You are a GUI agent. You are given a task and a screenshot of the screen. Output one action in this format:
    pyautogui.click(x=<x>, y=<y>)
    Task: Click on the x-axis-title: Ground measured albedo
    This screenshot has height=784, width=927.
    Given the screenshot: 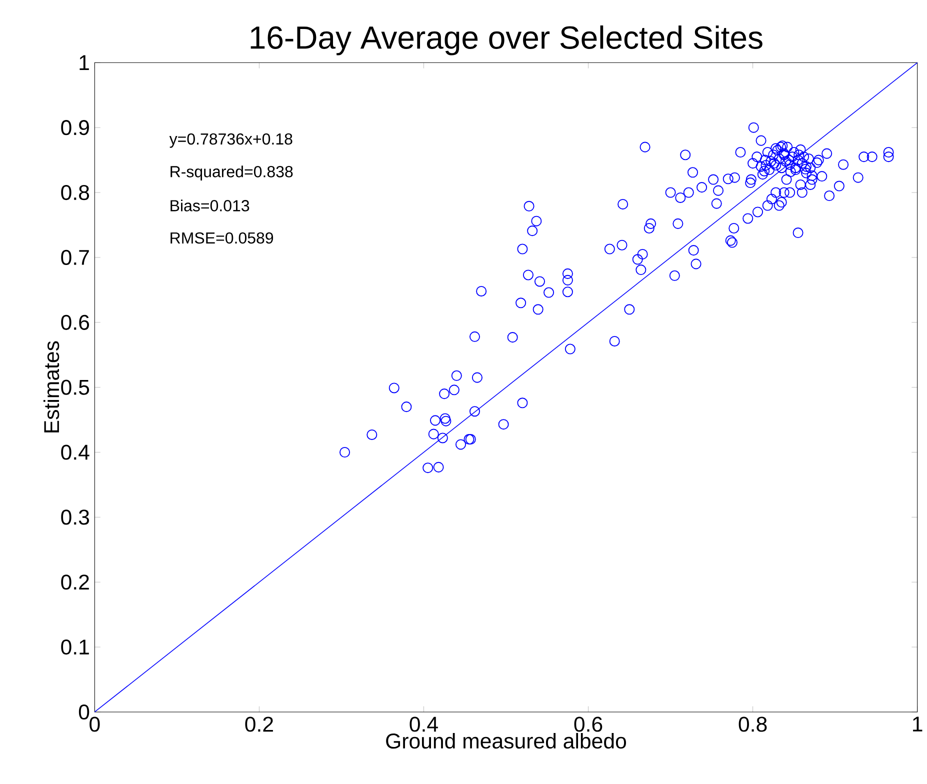 What is the action you would take?
    pyautogui.click(x=506, y=740)
    